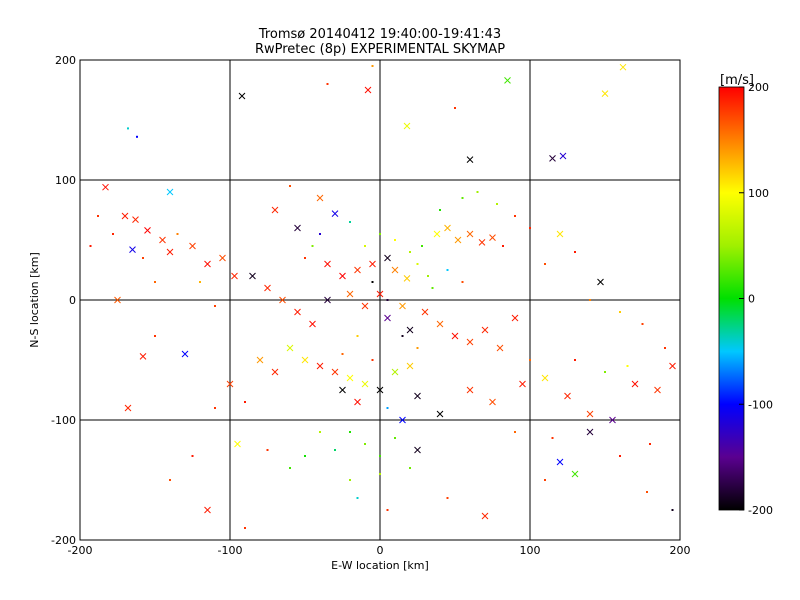 The height and width of the screenshot is (600, 800). What do you see at coordinates (230, 550) in the screenshot?
I see `x-tick-label: -100` at bounding box center [230, 550].